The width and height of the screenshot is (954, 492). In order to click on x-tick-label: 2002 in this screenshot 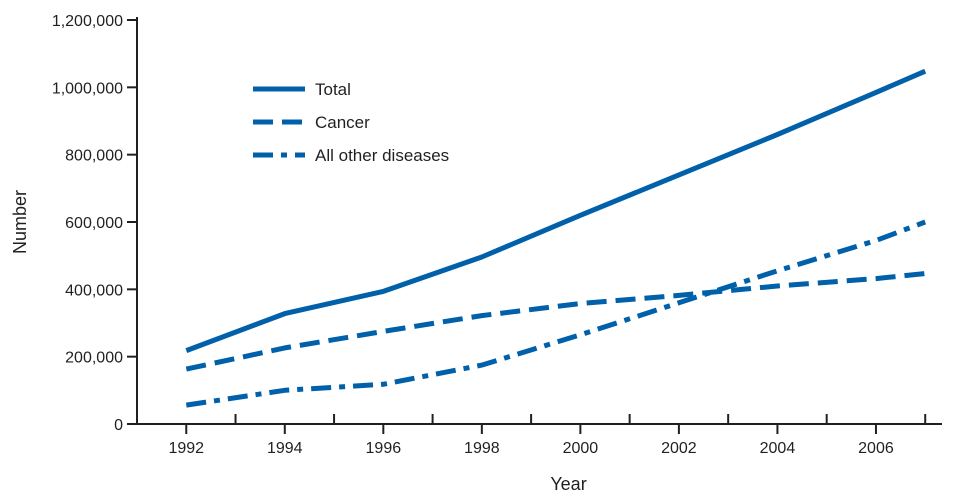, I will do `click(679, 448)`.